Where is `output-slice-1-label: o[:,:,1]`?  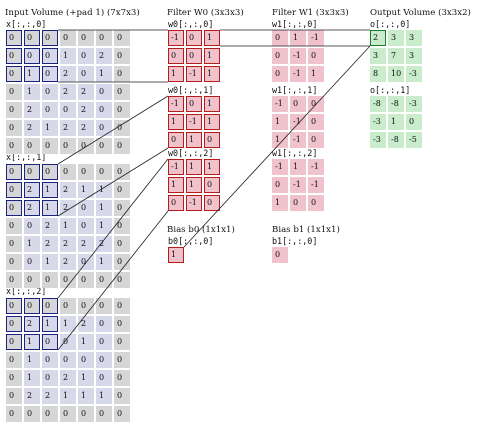
output-slice-1-label: o[:,:,1] is located at coordinates (390, 90).